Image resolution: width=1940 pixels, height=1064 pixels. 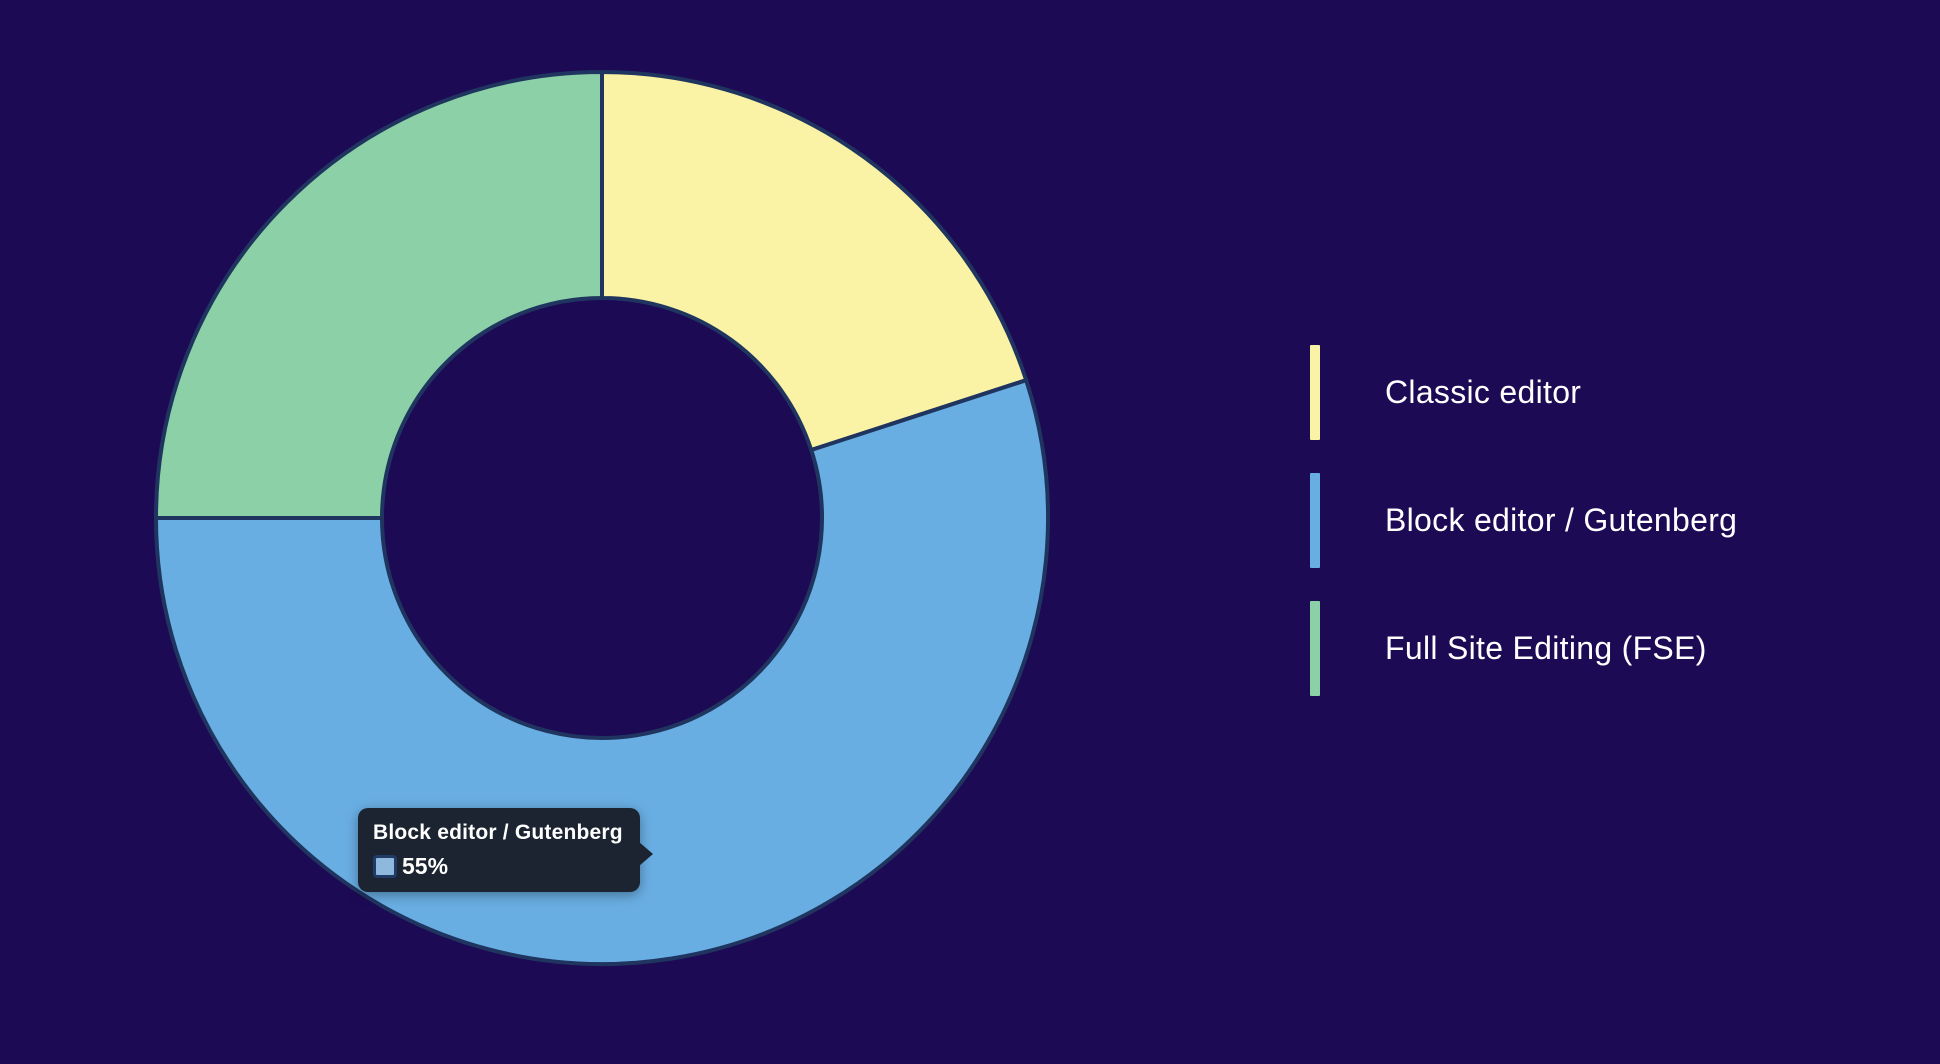 I want to click on legend-label-full-site-editing-fse: Full Site Editing (FSE), so click(x=1546, y=648).